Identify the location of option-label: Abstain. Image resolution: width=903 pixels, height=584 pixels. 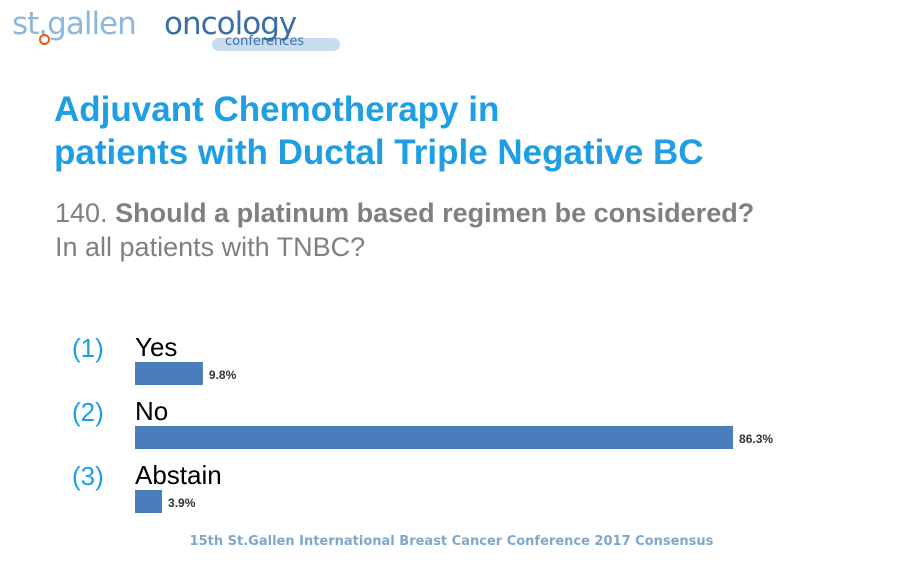
(178, 475).